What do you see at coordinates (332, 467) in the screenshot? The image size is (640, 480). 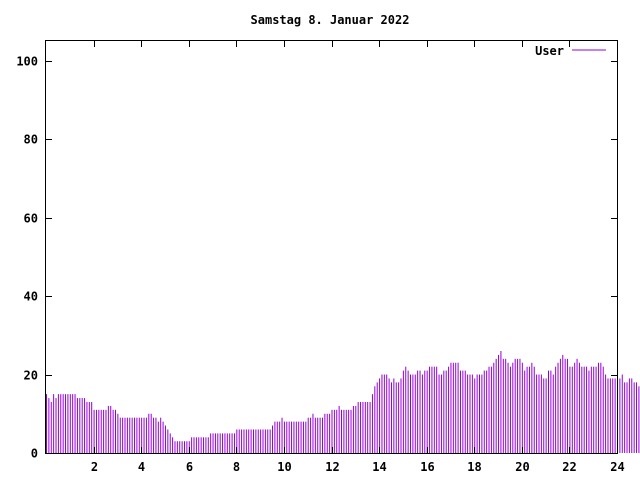 I see `x-tick-label: 12` at bounding box center [332, 467].